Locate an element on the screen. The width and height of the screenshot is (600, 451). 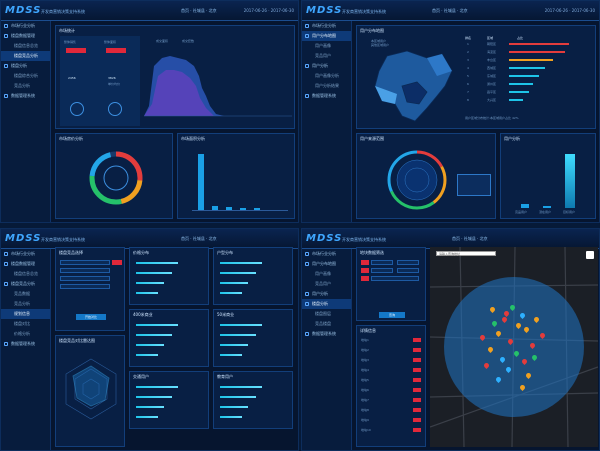
user-source-panel: 用户来源范围 is located at coordinates (426, 176).